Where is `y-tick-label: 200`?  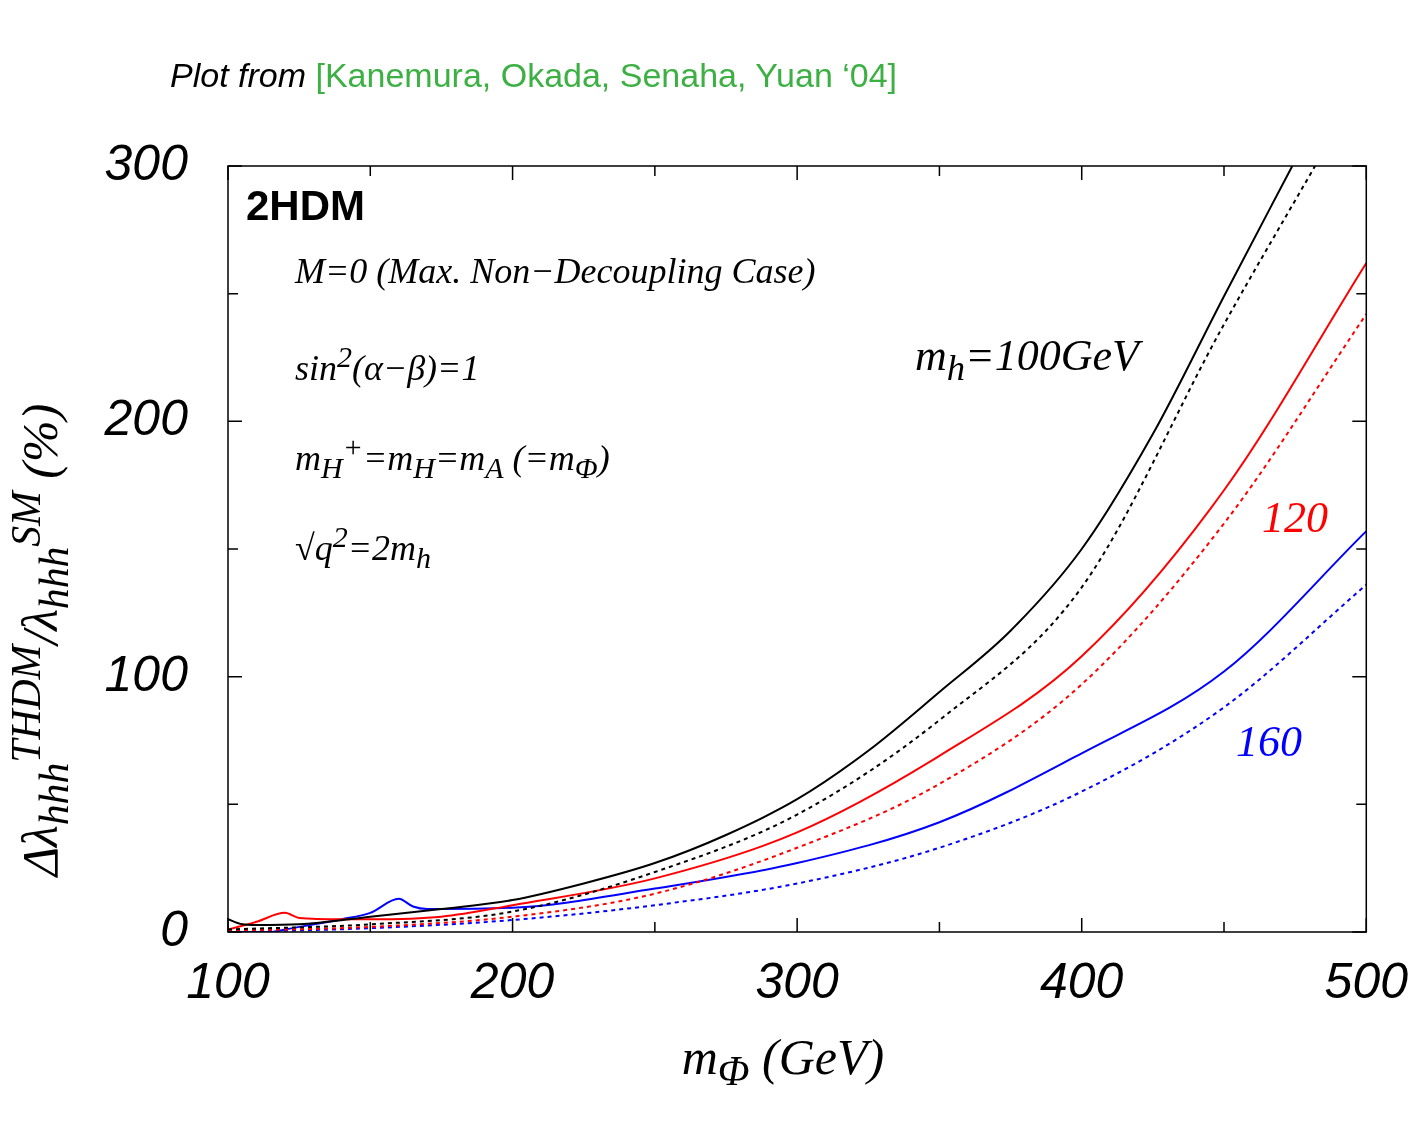 y-tick-label: 200 is located at coordinates (146, 418).